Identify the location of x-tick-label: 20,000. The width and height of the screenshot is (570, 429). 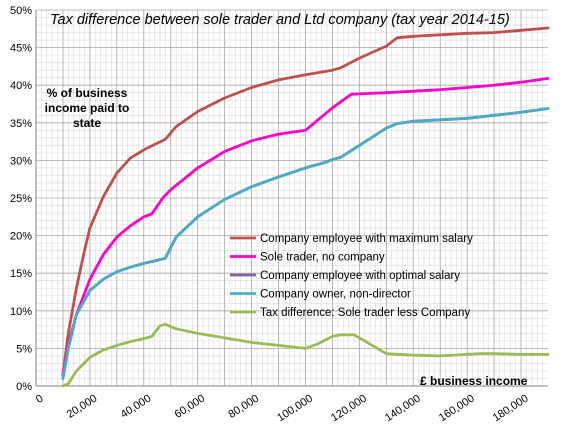
(82, 406).